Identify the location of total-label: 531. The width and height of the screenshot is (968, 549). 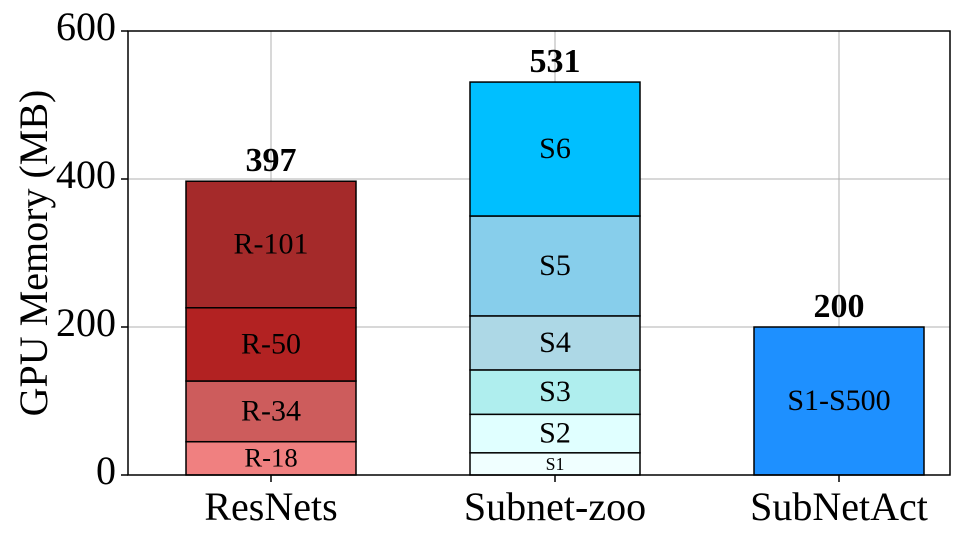
(555, 61).